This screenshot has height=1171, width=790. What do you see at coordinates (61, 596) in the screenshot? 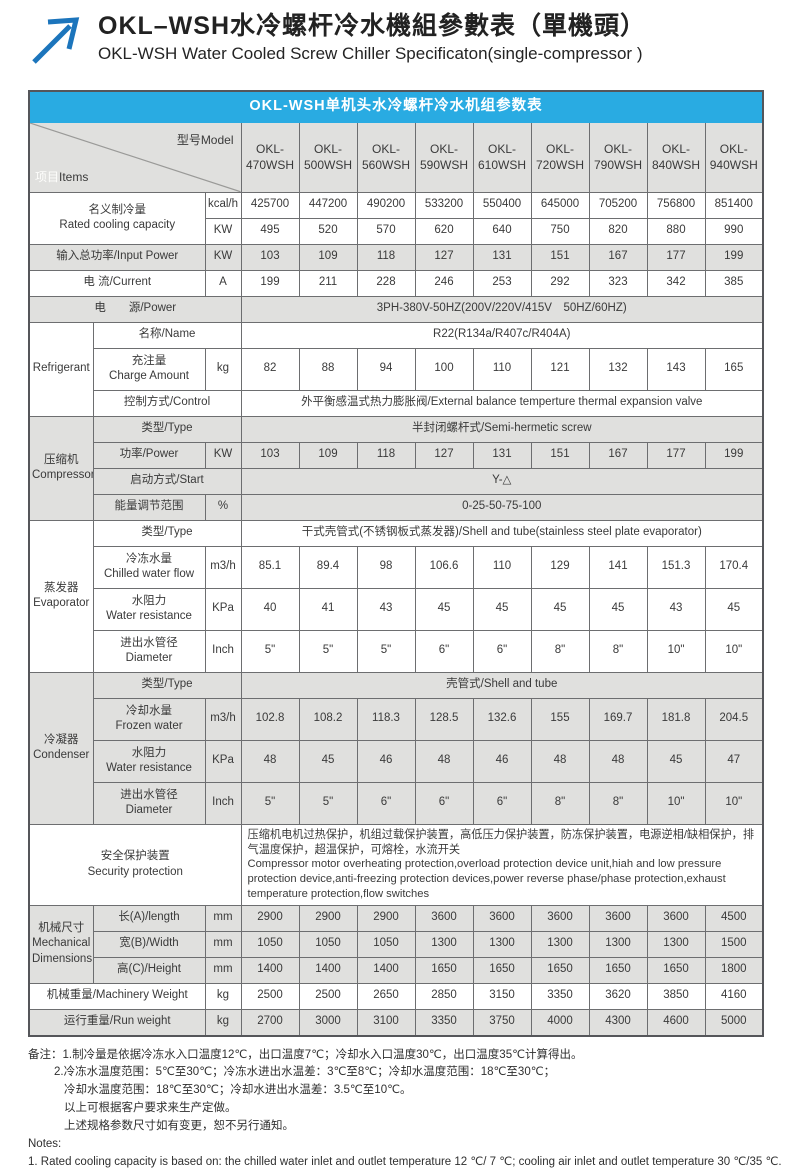
I see `evaporator-type-group-label: 蒸发器 Evaporator` at bounding box center [61, 596].